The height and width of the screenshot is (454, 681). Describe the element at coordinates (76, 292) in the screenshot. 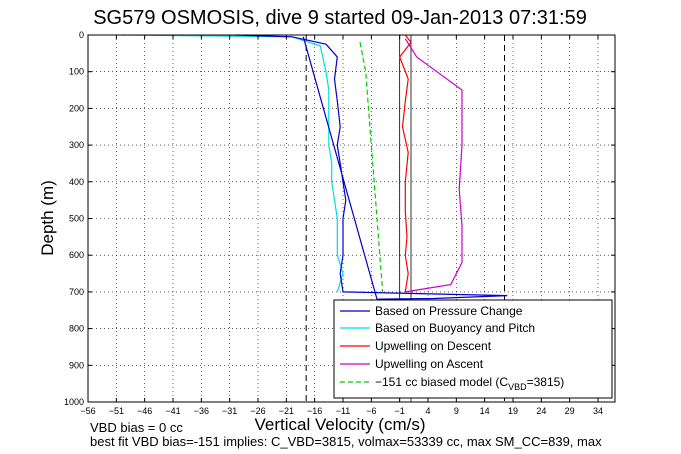

I see `y-tick-label: 700` at that location.